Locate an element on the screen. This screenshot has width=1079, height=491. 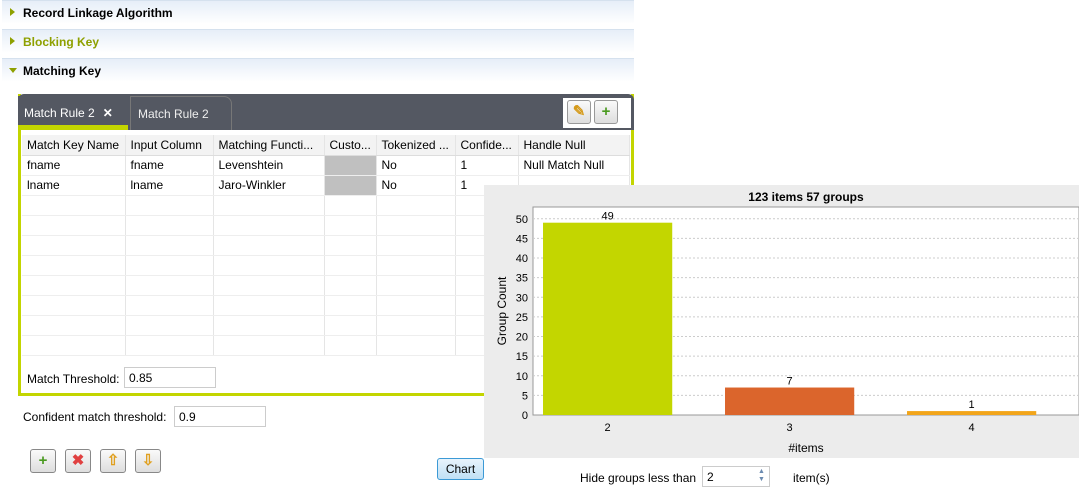
tab-match-rule: Match Rule 2 is located at coordinates (181, 113).